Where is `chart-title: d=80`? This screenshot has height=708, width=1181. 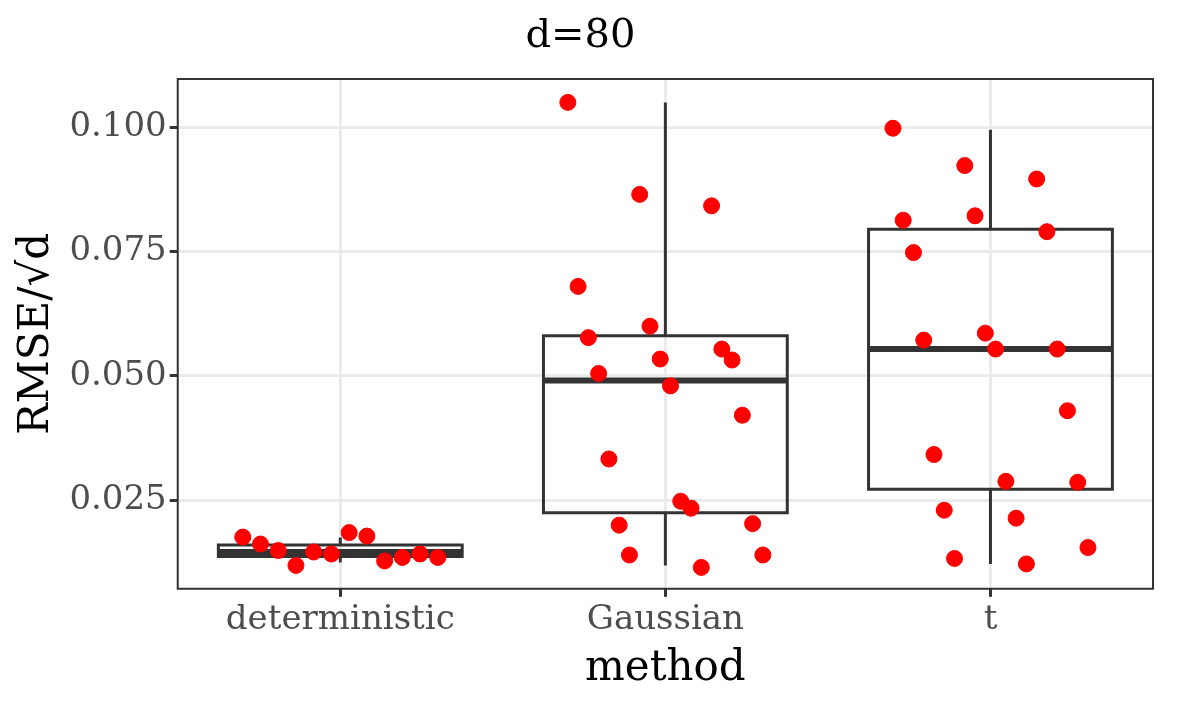 chart-title: d=80 is located at coordinates (580, 33).